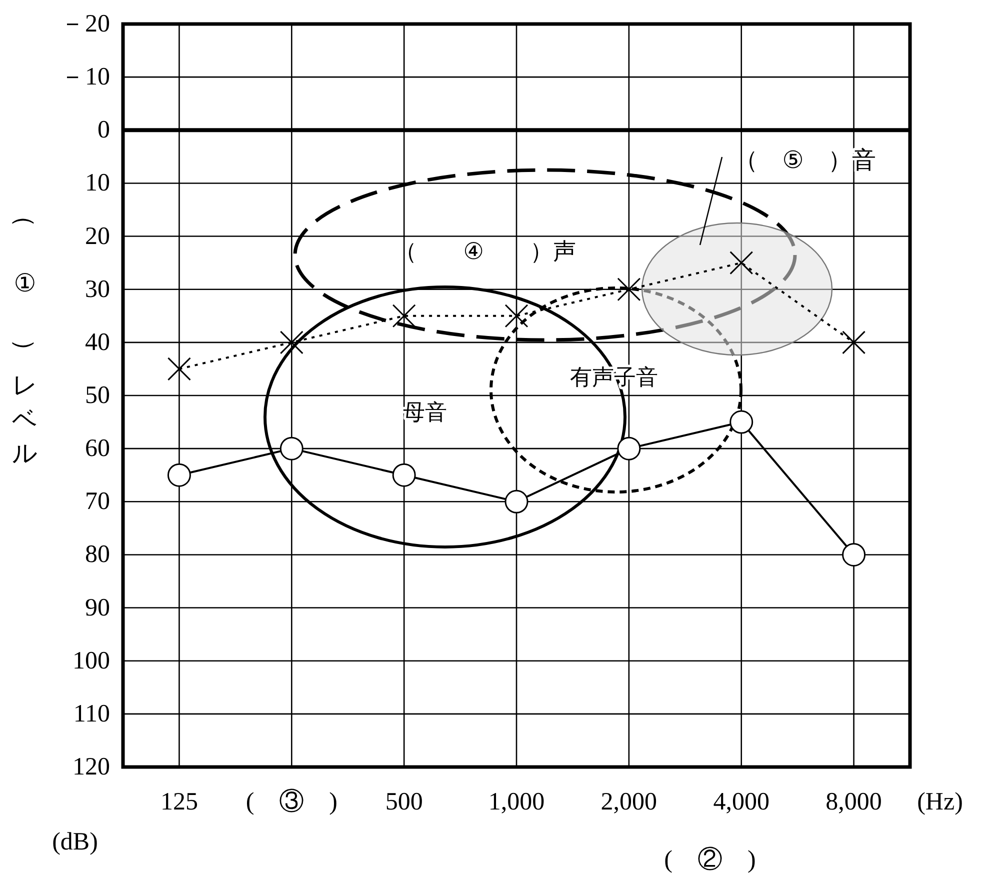  Describe the element at coordinates (179, 802) in the screenshot. I see `x-tick-label: 125` at that location.